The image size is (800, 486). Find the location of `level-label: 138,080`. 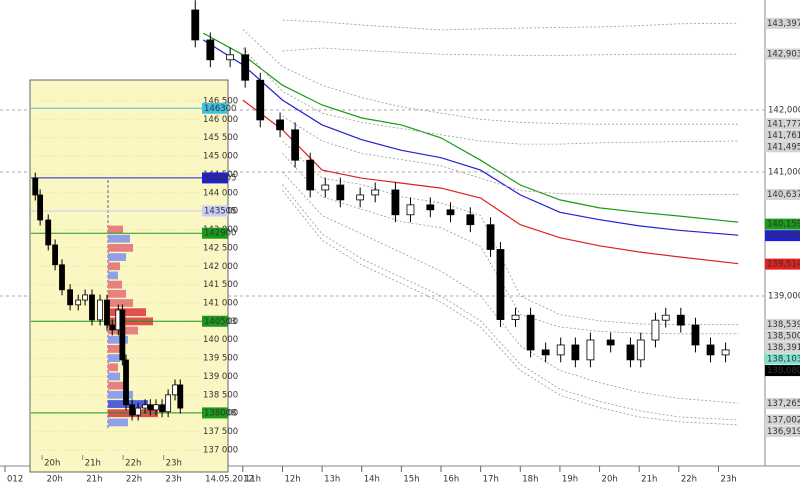

level-label: 138,080 is located at coordinates (783, 371).